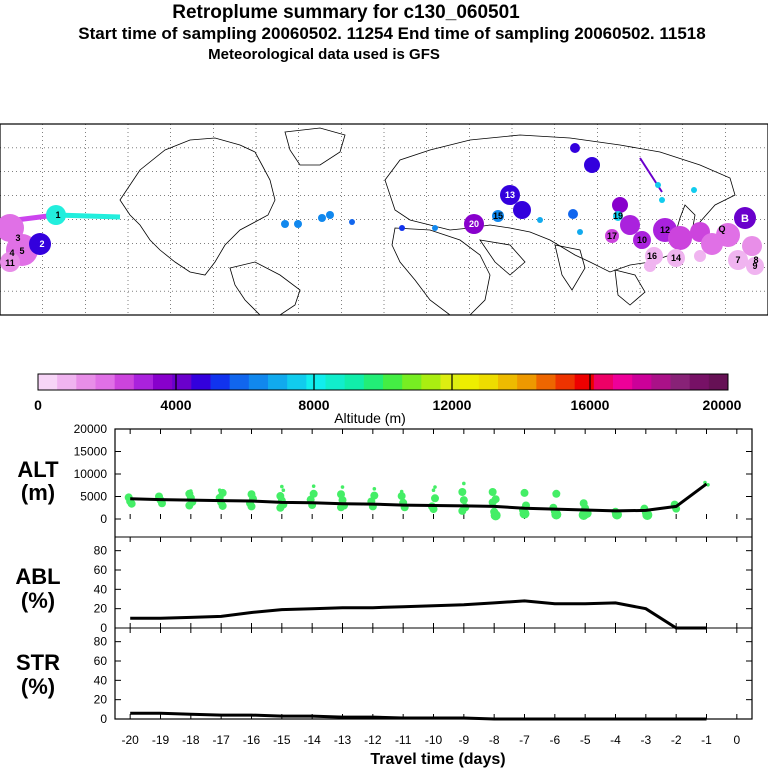  I want to click on x-tick-label: -19, so click(161, 740).